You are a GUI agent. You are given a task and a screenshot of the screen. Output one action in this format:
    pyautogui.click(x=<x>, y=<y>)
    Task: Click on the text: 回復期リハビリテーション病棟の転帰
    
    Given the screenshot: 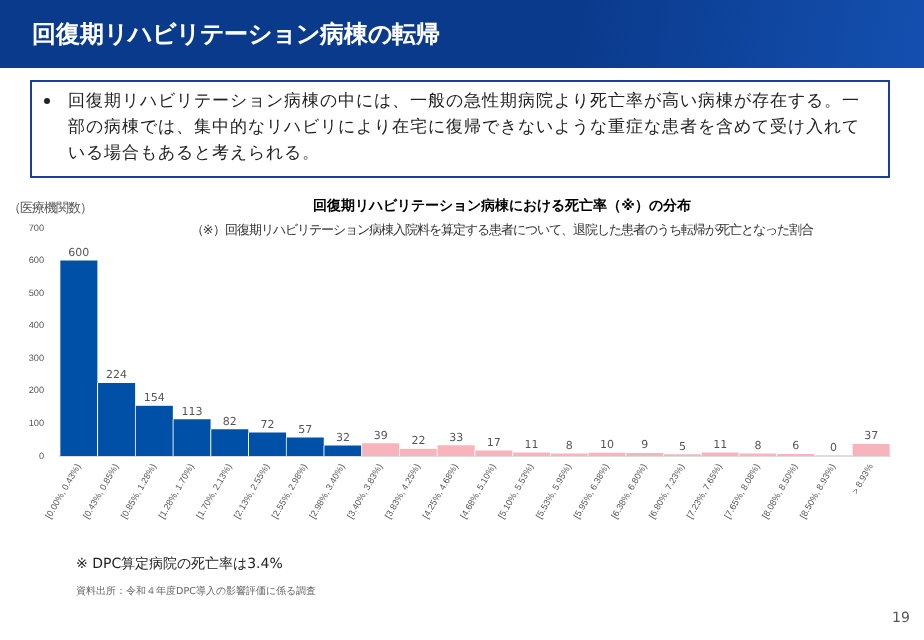 What is the action you would take?
    pyautogui.click(x=462, y=34)
    